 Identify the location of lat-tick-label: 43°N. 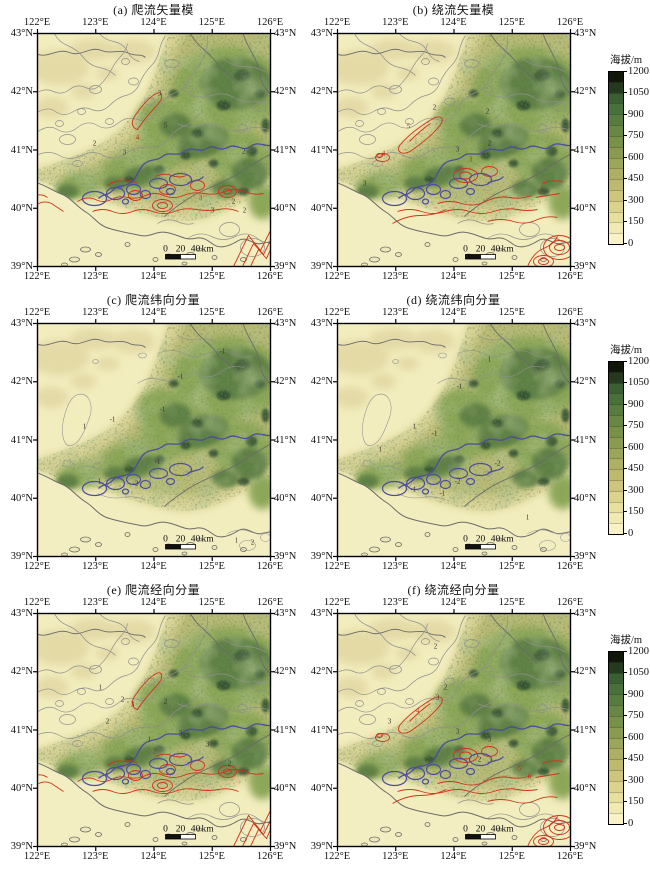
(21, 33).